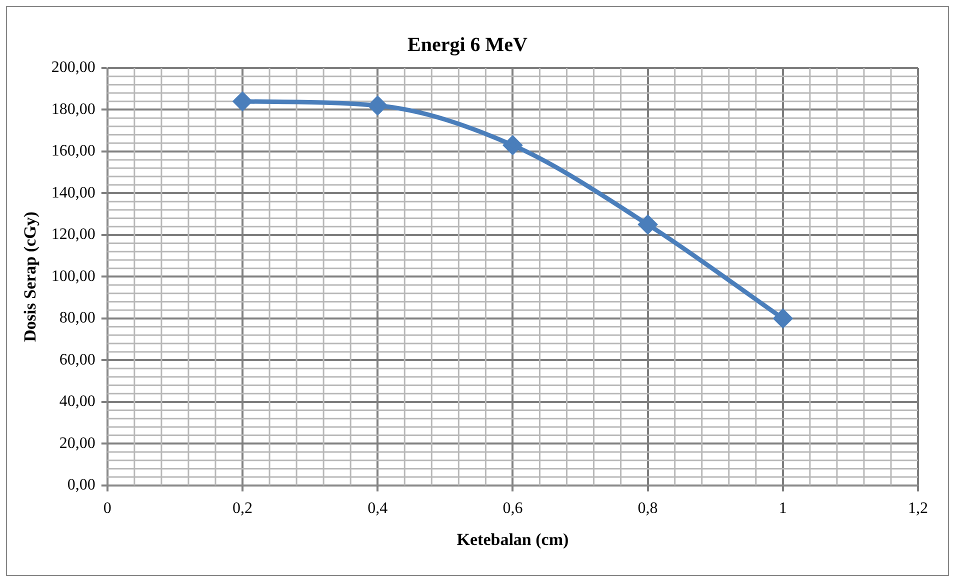 This screenshot has height=584, width=957. Describe the element at coordinates (73, 235) in the screenshot. I see `y-tick-label: 120,00` at that location.